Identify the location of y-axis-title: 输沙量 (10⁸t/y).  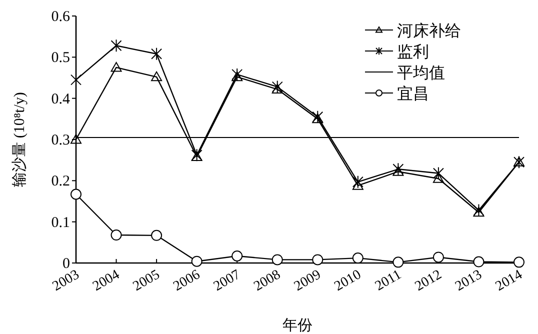
(19, 139).